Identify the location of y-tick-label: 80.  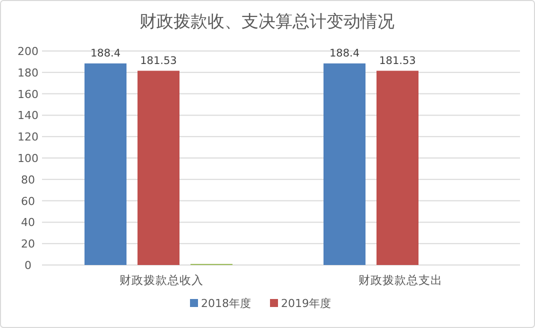
(28, 179).